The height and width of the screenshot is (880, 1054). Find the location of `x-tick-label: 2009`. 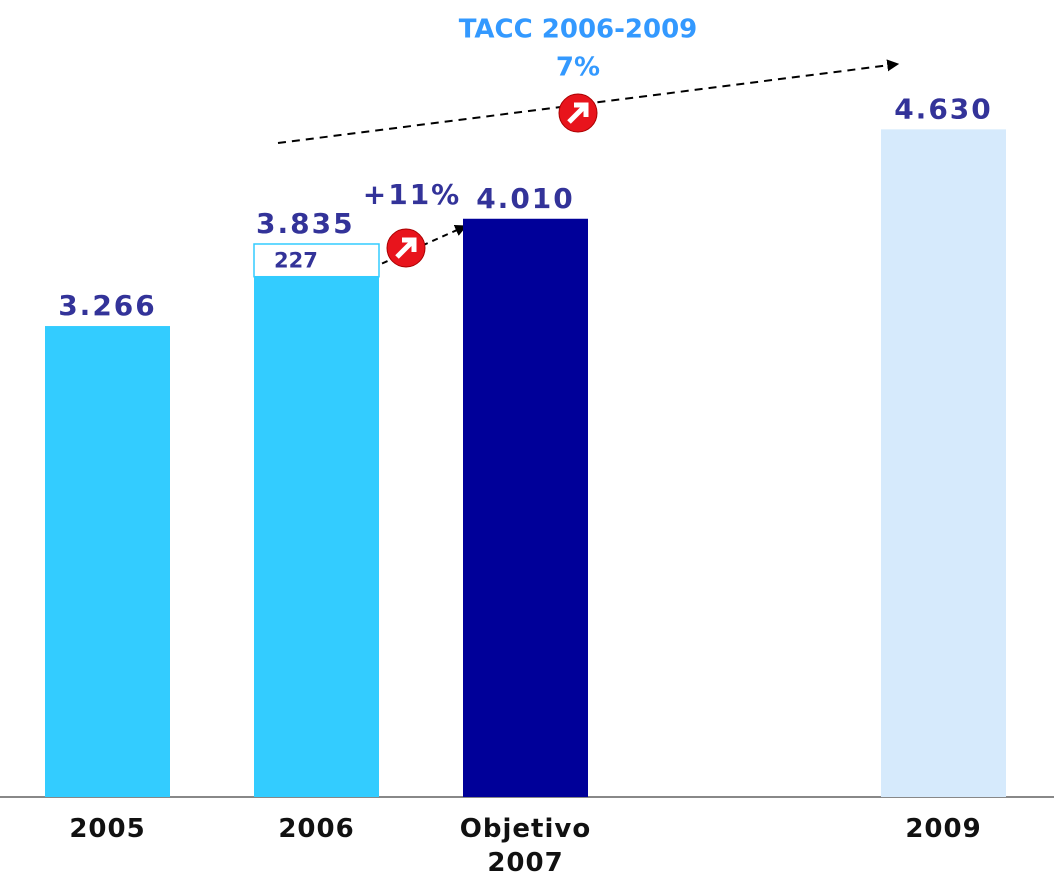

x-tick-label: 2009 is located at coordinates (943, 829).